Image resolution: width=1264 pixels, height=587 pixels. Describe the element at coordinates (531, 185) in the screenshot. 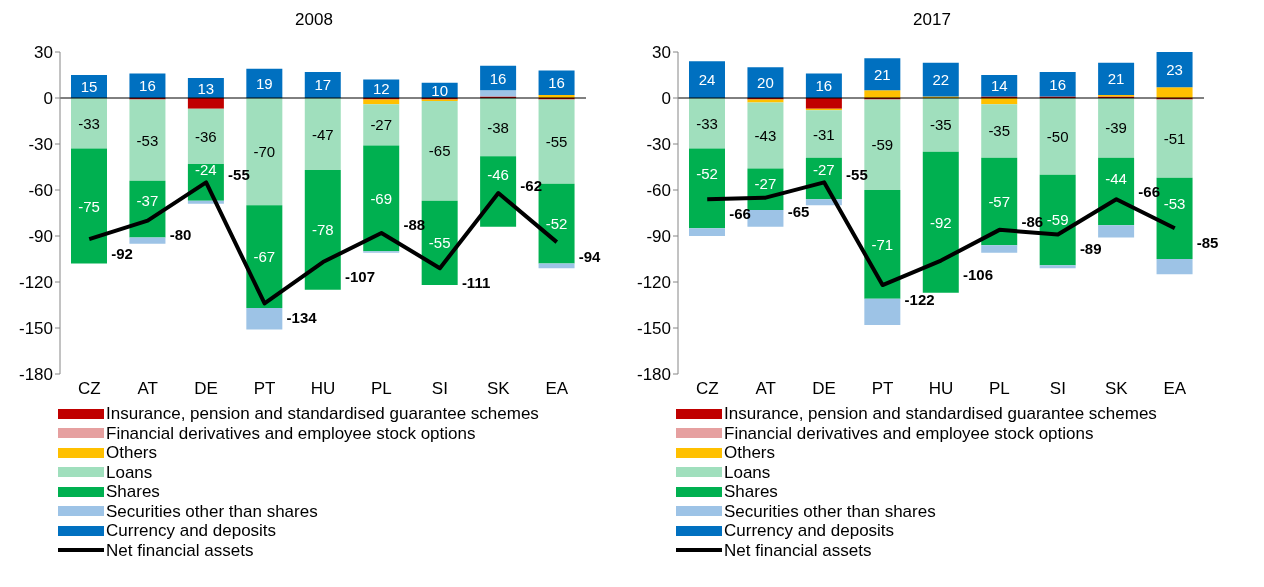

I see `data-label: -62` at that location.